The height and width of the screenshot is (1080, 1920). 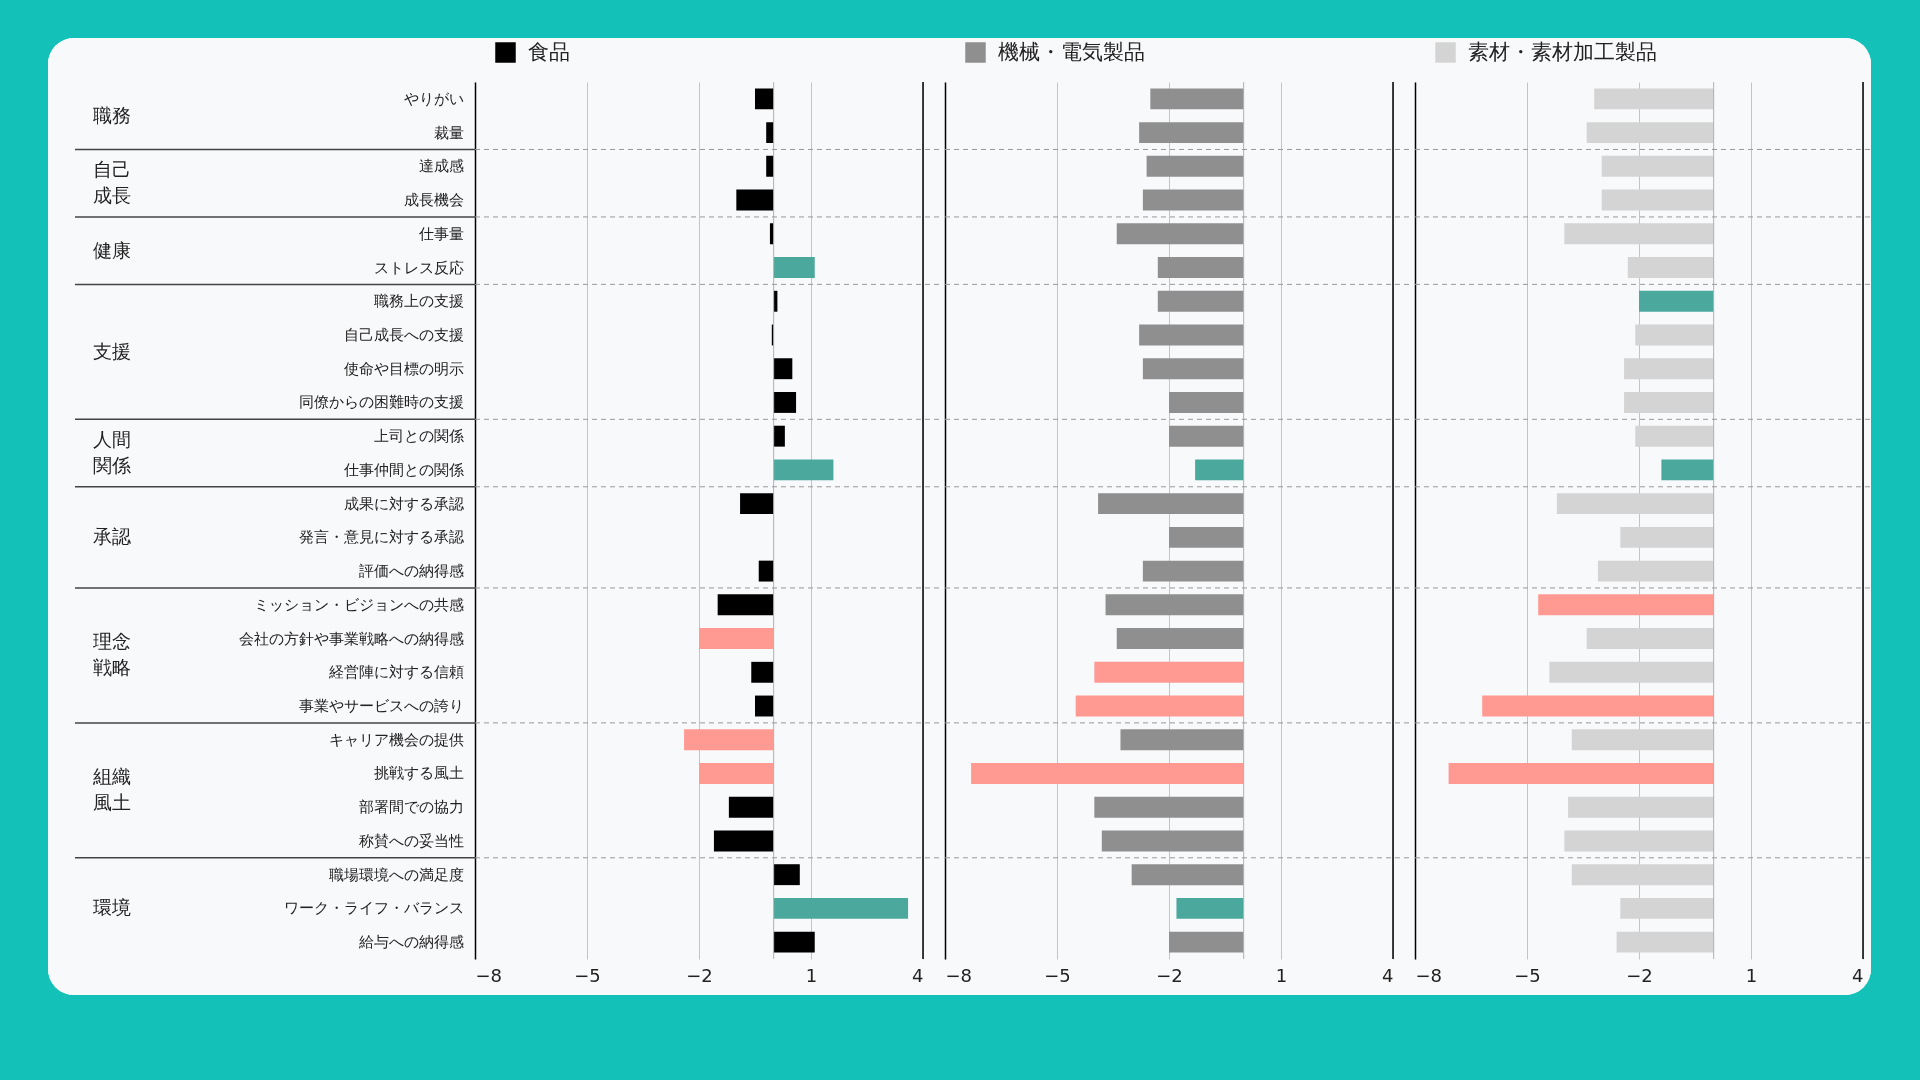 I want to click on y-tick-label: キャリア機会の提供, so click(x=396, y=739).